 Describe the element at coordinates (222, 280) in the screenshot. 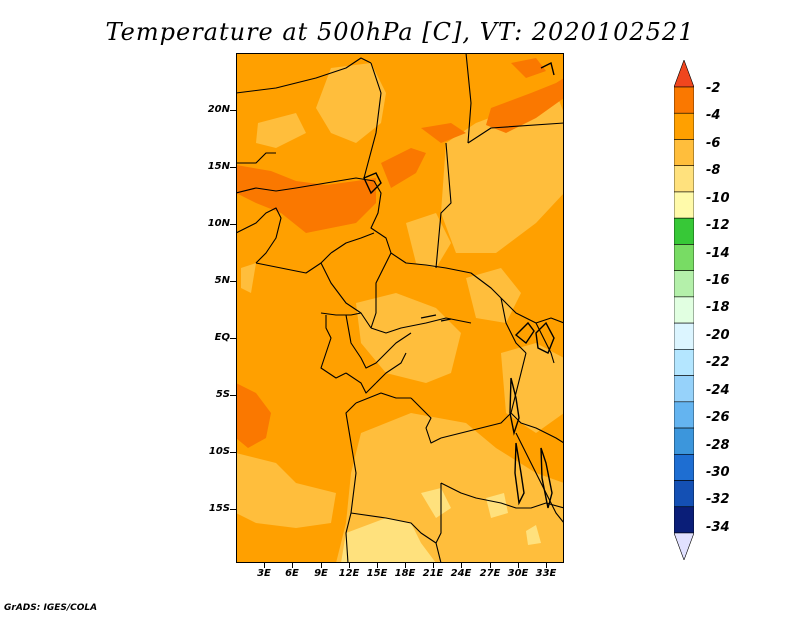

I see `lat-label: 5N` at that location.